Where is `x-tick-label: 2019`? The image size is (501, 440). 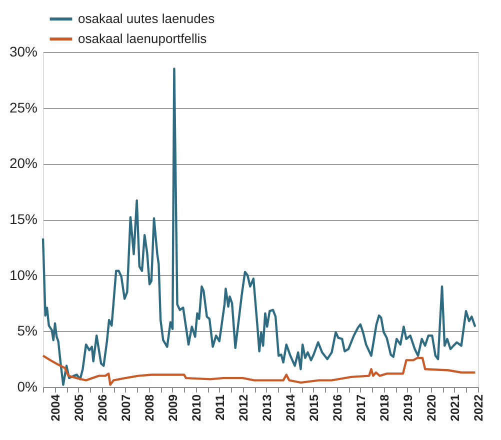 x-tick-label: 2019 is located at coordinates (407, 408).